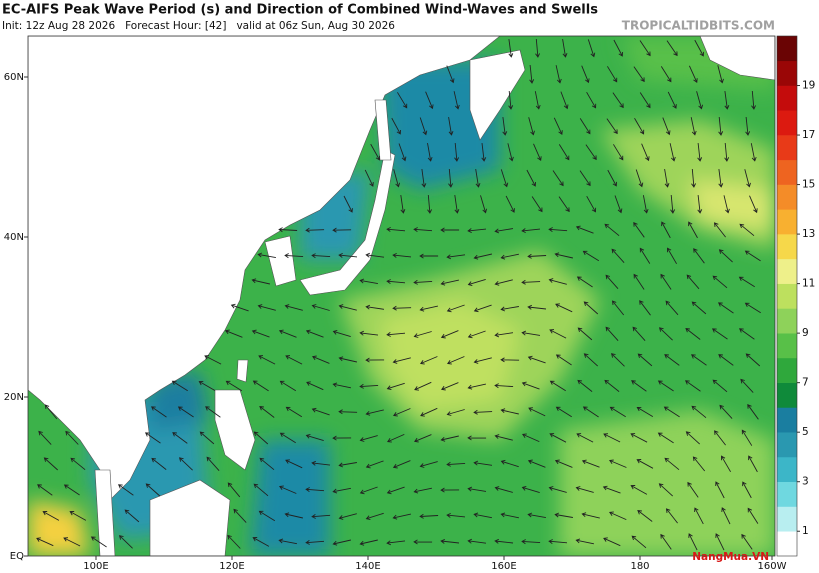  I want to click on lat-label: 20N, so click(14, 397).